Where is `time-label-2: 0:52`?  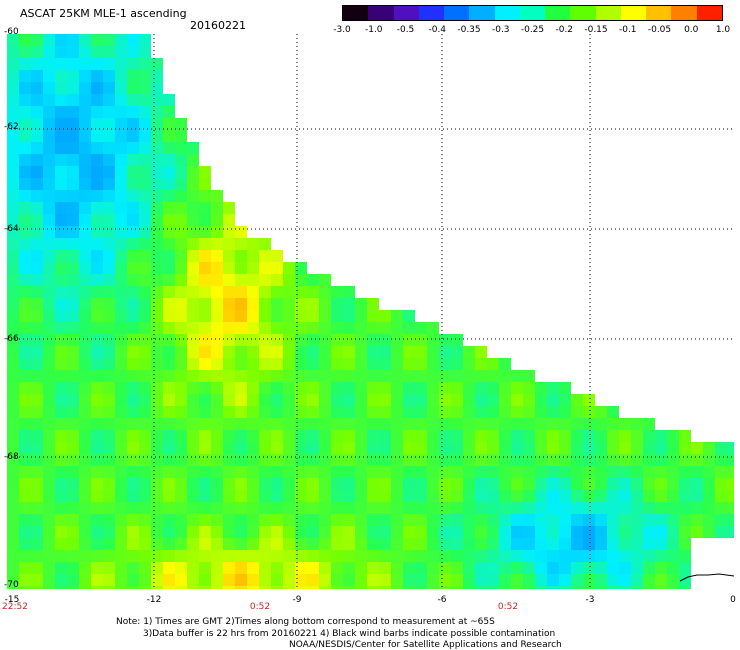 time-label-2: 0:52 is located at coordinates (260, 607).